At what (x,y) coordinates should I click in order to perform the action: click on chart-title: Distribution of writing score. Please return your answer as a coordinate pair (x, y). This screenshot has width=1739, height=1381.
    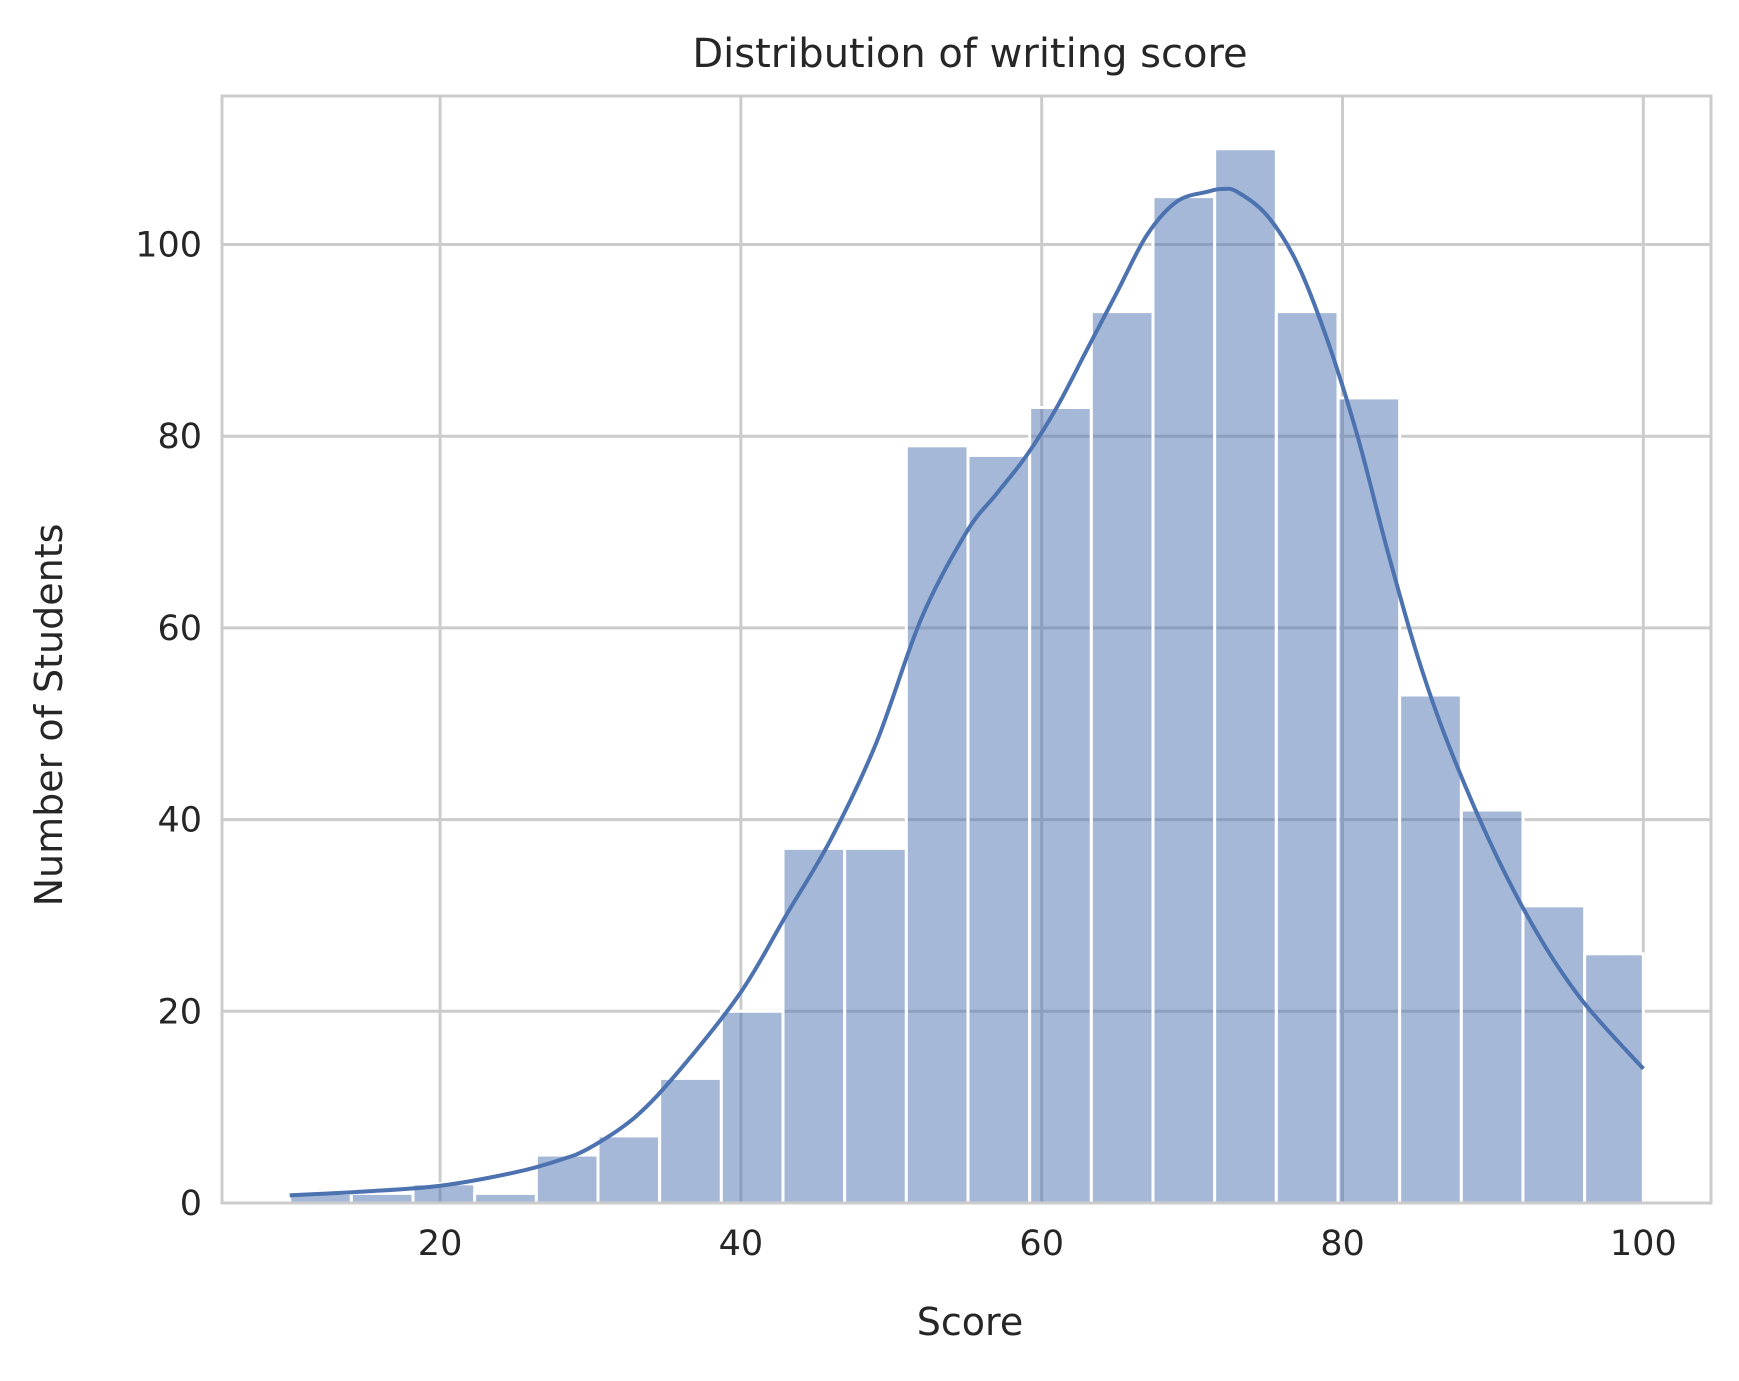
    Looking at the image, I should click on (969, 54).